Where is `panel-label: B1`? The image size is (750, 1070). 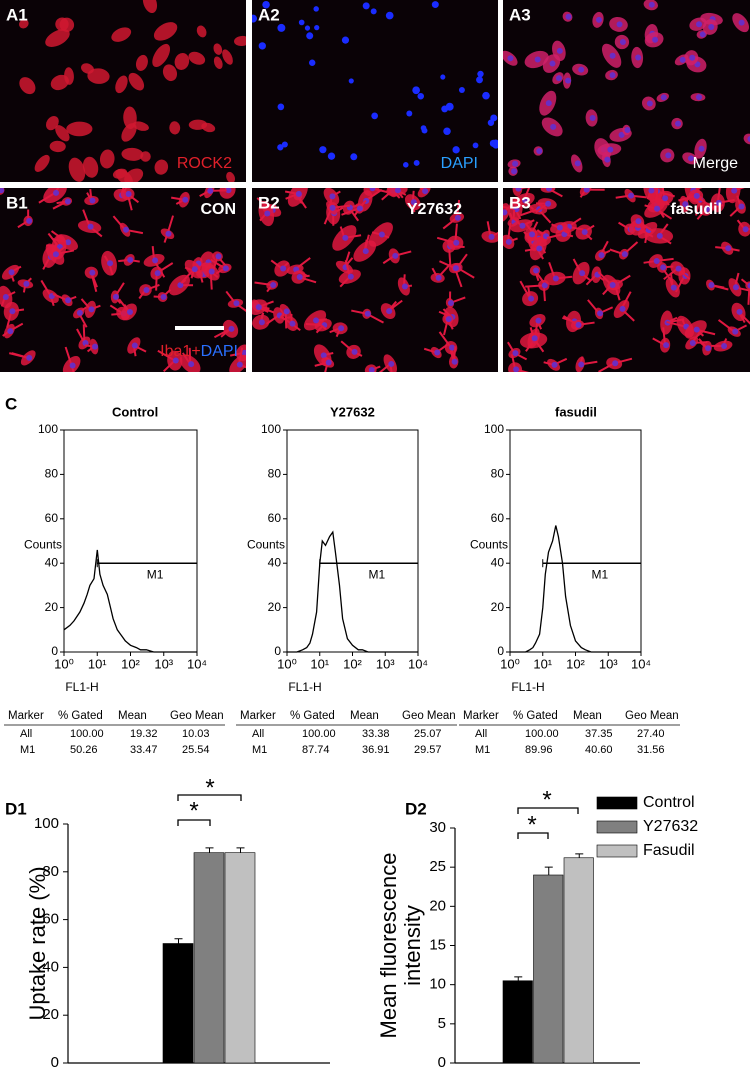
panel-label: B1 is located at coordinates (17, 202).